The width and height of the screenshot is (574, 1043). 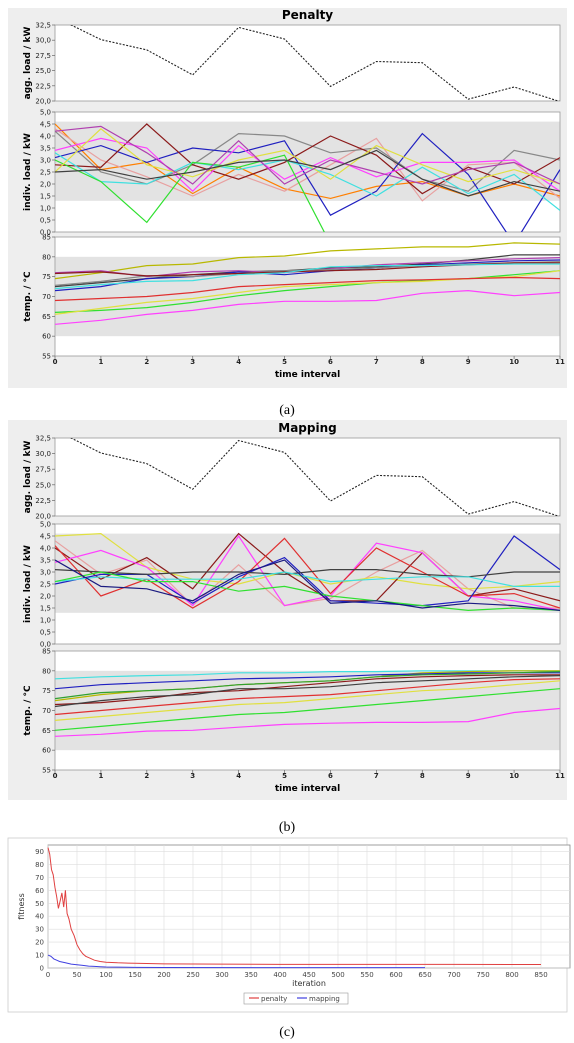 What do you see at coordinates (424, 975) in the screenshot?
I see `x-tick-label: 650` at bounding box center [424, 975].